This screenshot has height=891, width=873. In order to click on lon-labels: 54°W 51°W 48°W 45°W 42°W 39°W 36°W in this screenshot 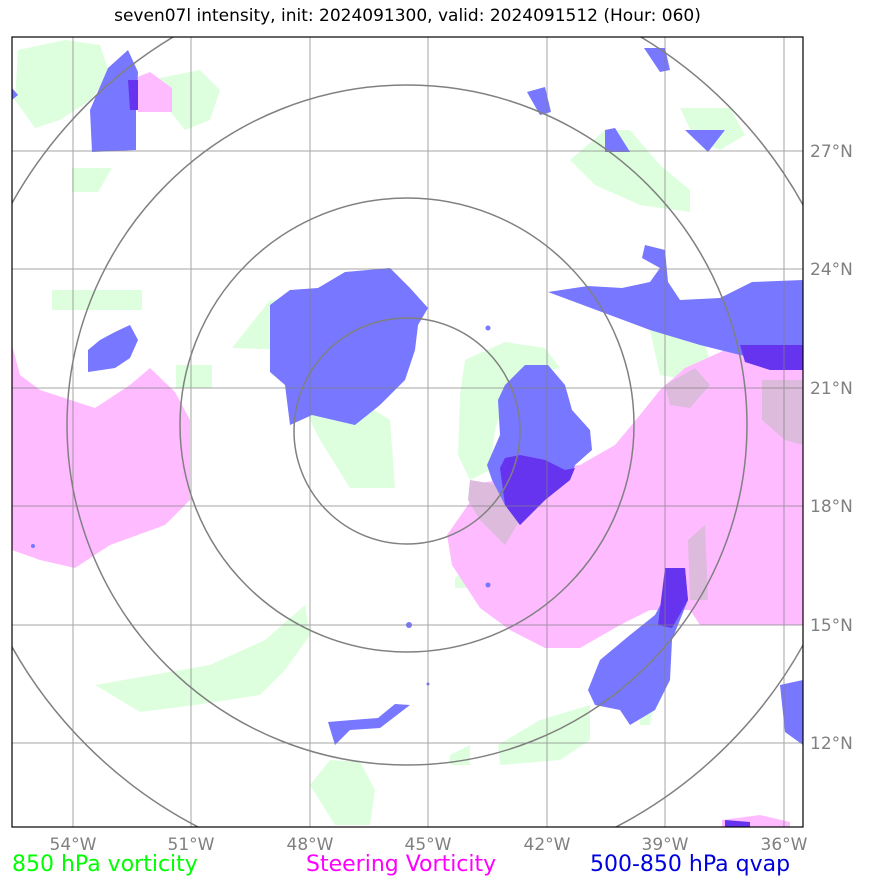, I will do `click(429, 845)`.